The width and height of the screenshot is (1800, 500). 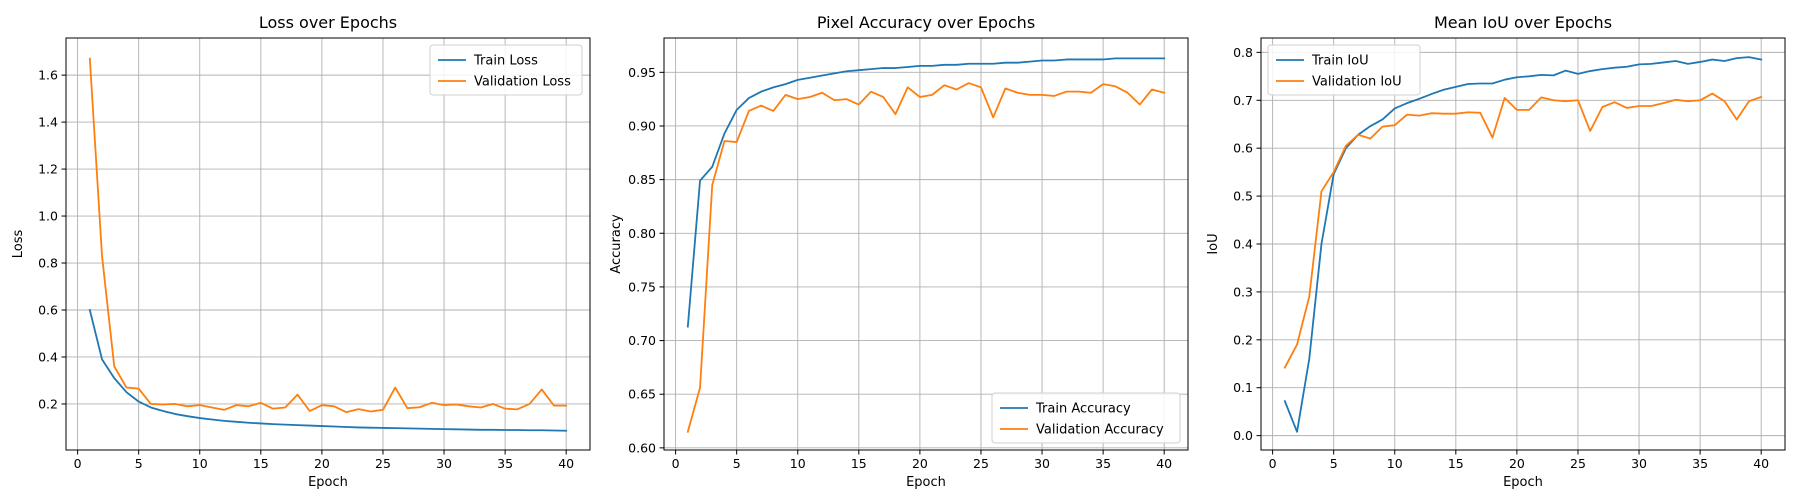 What do you see at coordinates (1243, 196) in the screenshot?
I see `y-tick-label: 0.5` at bounding box center [1243, 196].